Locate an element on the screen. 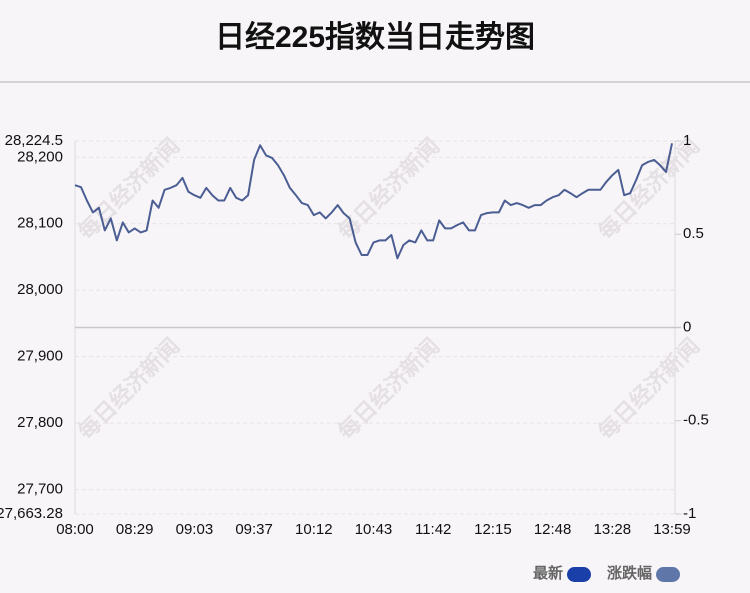 Image resolution: width=750 pixels, height=593 pixels. x-tick-label: 09:03 is located at coordinates (195, 529).